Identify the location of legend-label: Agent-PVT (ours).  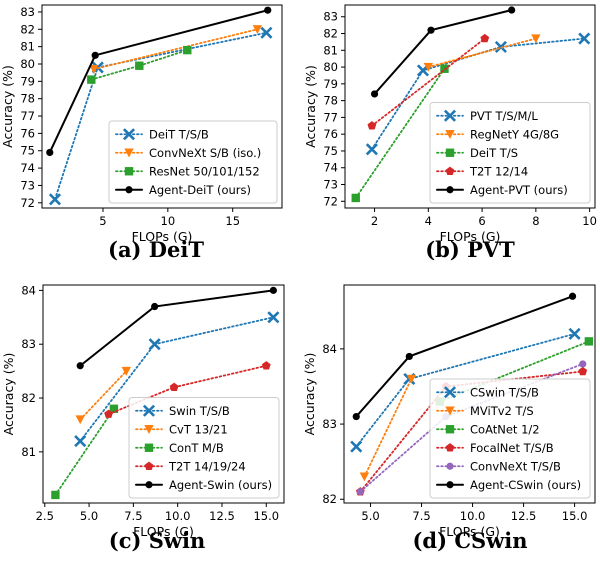
(519, 190).